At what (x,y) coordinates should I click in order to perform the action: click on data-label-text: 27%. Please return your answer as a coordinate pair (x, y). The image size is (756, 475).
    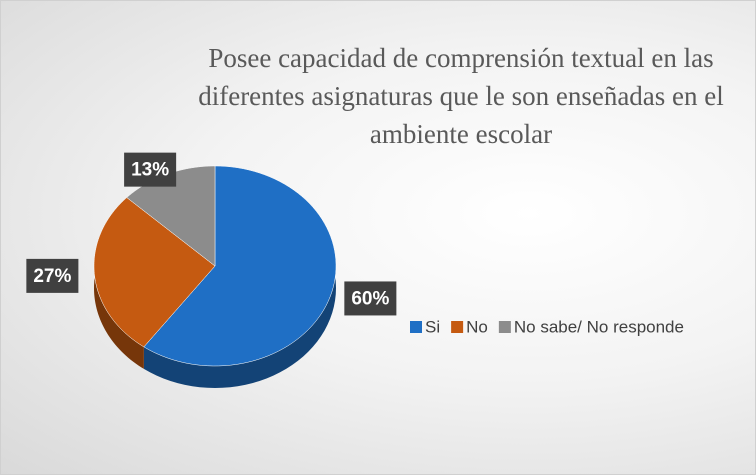
    Looking at the image, I should click on (52, 276).